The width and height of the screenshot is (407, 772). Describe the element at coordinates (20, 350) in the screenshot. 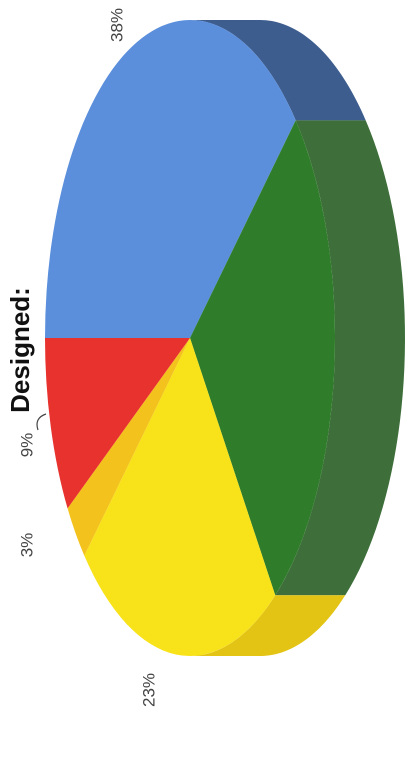

I see `chart-title: Designed:` at that location.